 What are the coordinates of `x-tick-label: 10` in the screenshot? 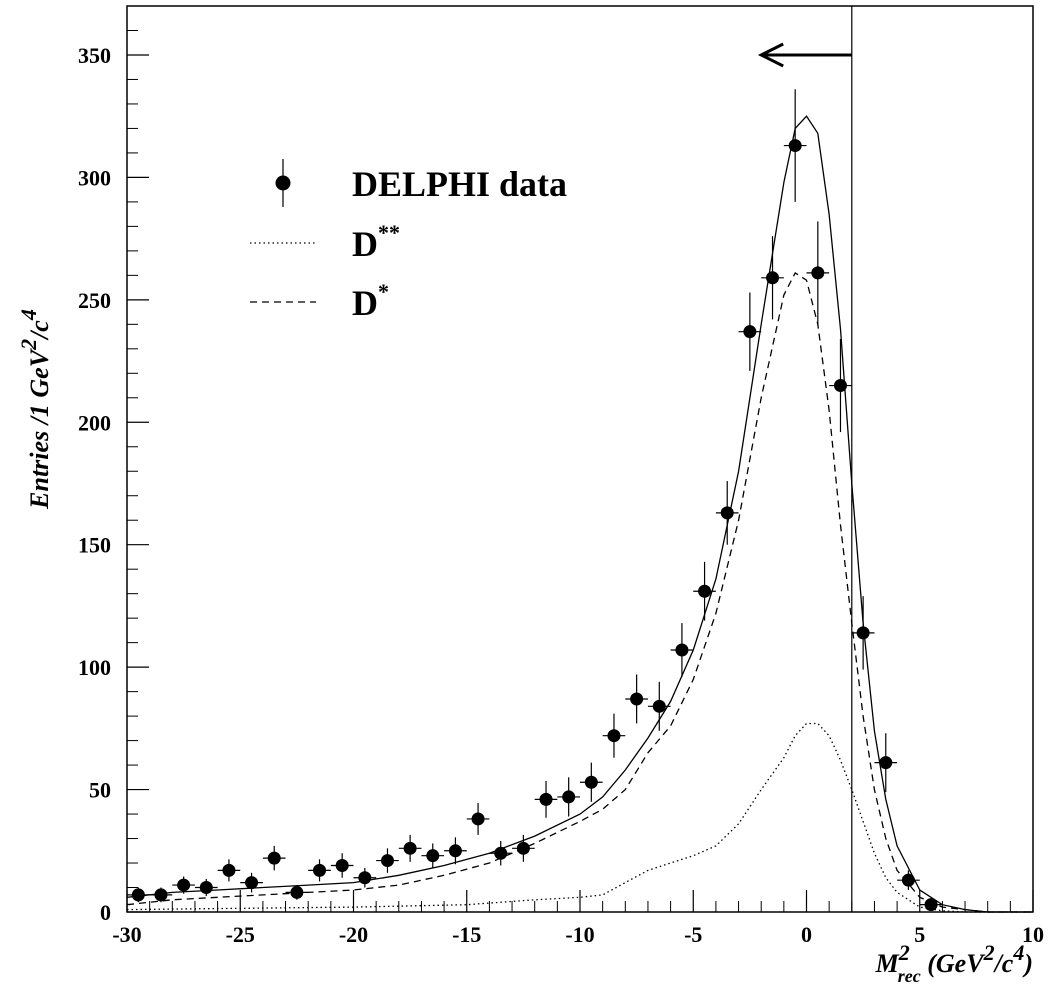 It's located at (1033, 934).